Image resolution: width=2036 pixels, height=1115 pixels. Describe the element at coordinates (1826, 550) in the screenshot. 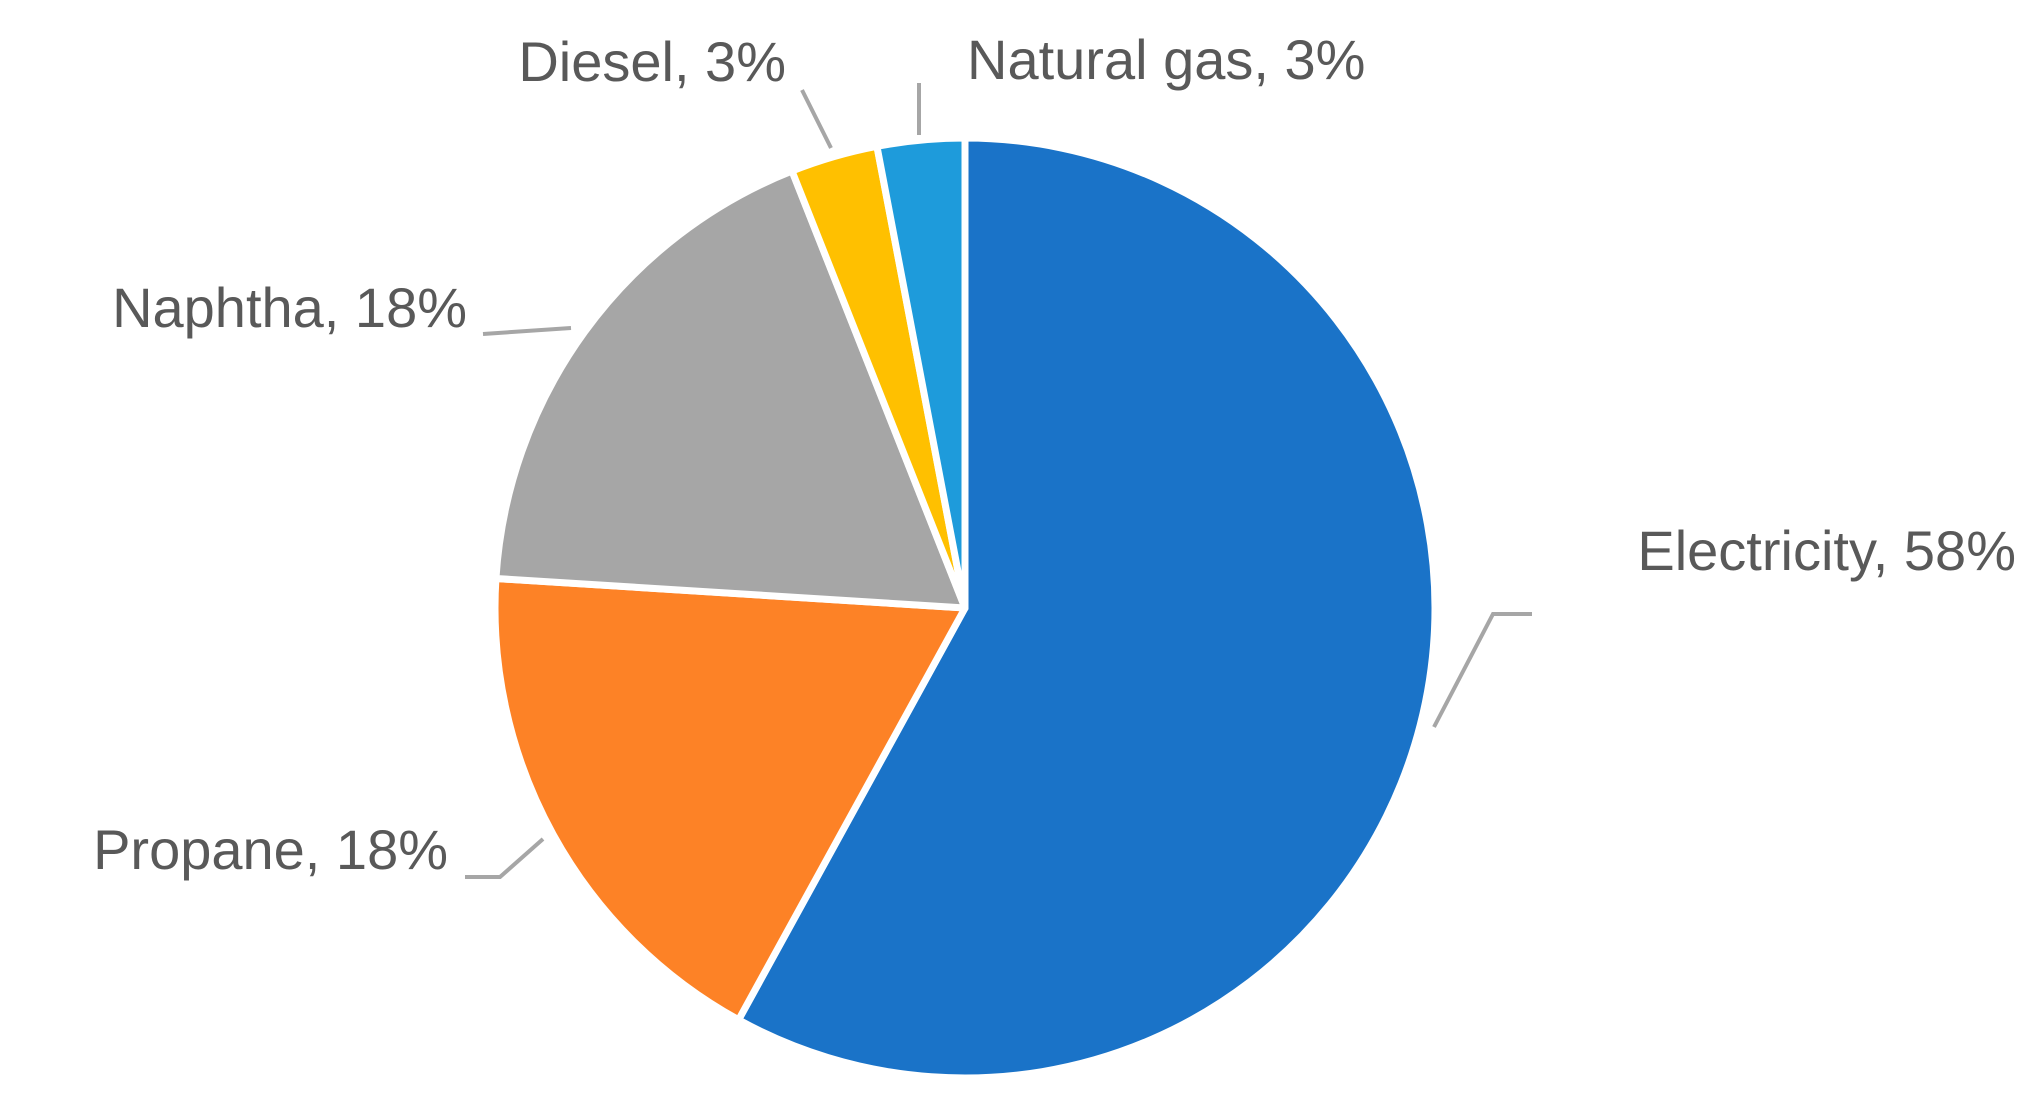

I see `data-label: Electricity, 58%` at that location.